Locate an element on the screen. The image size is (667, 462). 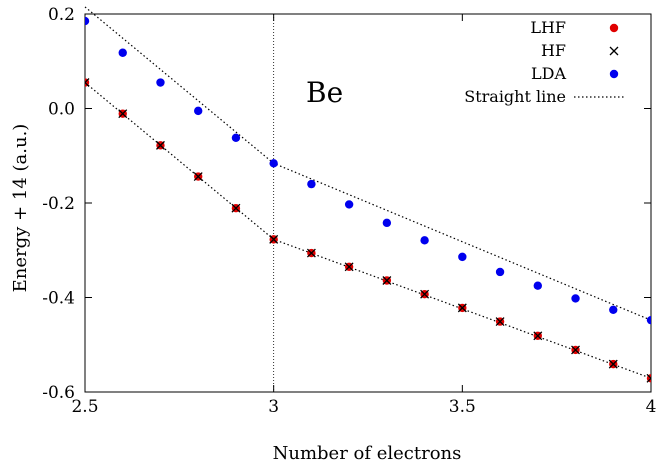
legend-label: LHF is located at coordinates (548, 27).